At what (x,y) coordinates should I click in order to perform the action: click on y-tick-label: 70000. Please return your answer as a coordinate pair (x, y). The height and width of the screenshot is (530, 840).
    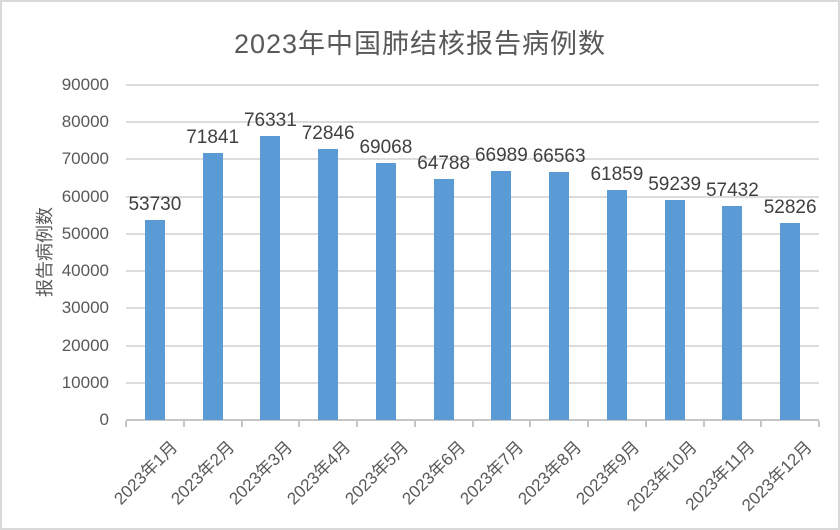
    Looking at the image, I should click on (85, 159).